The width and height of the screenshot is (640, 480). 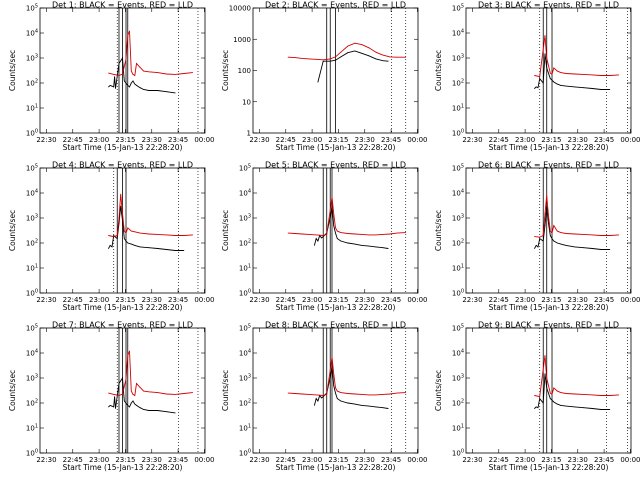 What do you see at coordinates (32, 453) in the screenshot?
I see `y-tick-label: 100` at bounding box center [32, 453].